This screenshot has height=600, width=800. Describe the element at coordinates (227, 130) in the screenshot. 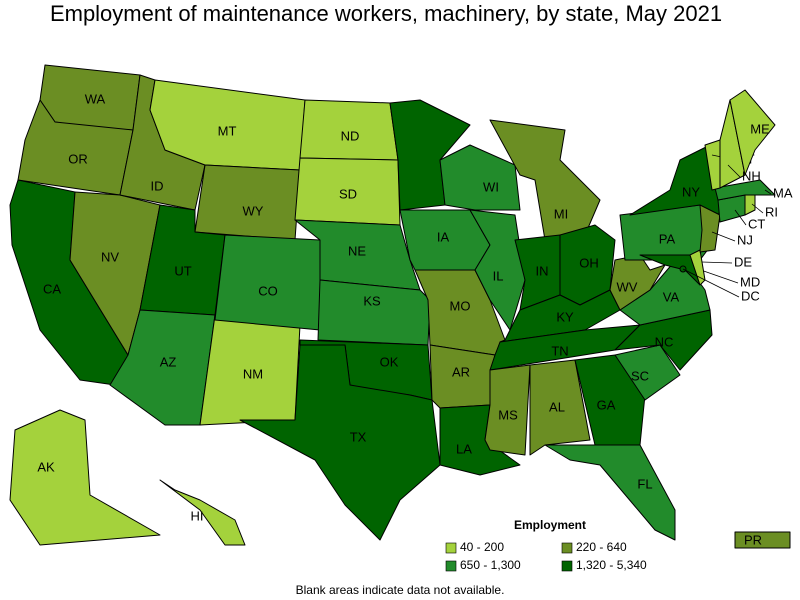

I see `state-label: MT` at that location.